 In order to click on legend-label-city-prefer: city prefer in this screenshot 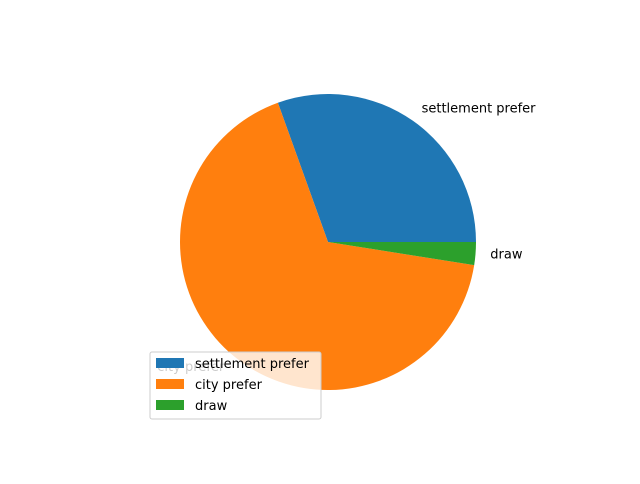, I will do `click(229, 385)`.